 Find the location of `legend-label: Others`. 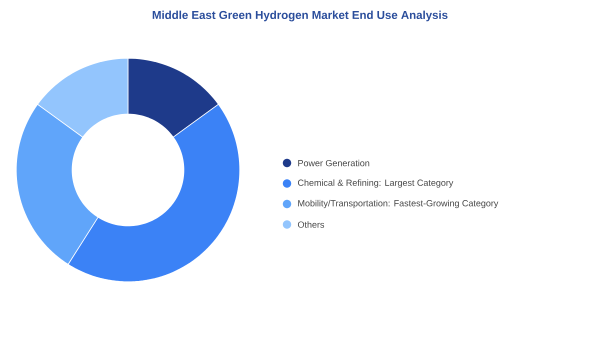

legend-label: Others is located at coordinates (311, 224).